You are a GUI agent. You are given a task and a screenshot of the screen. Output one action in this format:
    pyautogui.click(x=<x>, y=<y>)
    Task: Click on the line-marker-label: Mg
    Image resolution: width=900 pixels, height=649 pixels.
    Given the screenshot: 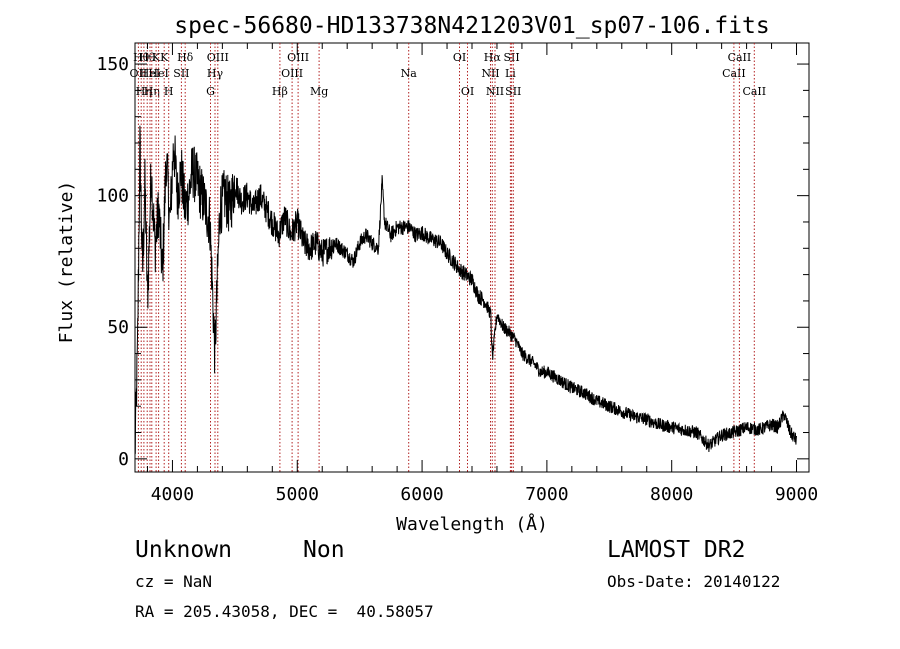 What is the action you would take?
    pyautogui.click(x=319, y=91)
    